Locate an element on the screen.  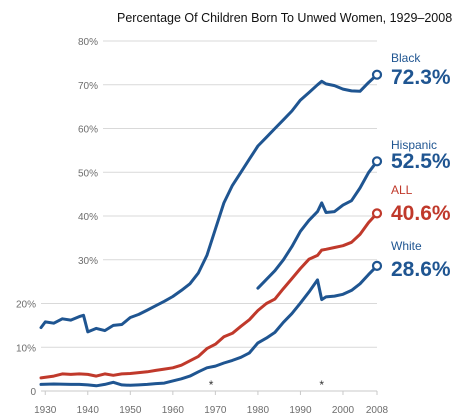
y-tick-label: 20% is located at coordinates (26, 305).